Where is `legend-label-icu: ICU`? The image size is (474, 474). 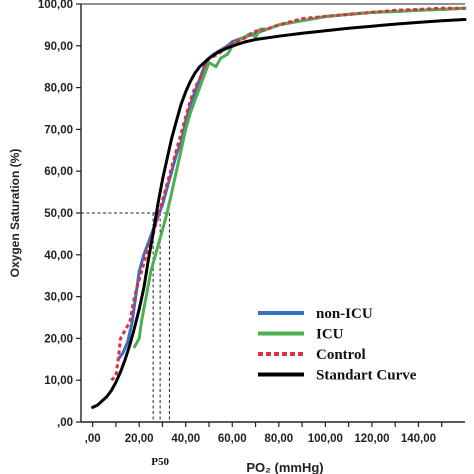 legend-label-icu: ICU is located at coordinates (330, 335).